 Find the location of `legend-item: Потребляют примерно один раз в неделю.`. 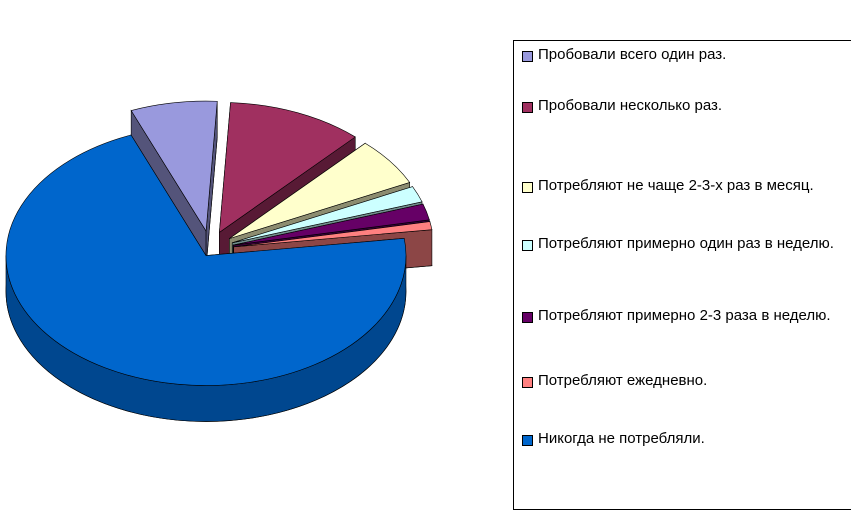

legend-item: Потребляют примерно один раз в неделю. is located at coordinates (682, 245).